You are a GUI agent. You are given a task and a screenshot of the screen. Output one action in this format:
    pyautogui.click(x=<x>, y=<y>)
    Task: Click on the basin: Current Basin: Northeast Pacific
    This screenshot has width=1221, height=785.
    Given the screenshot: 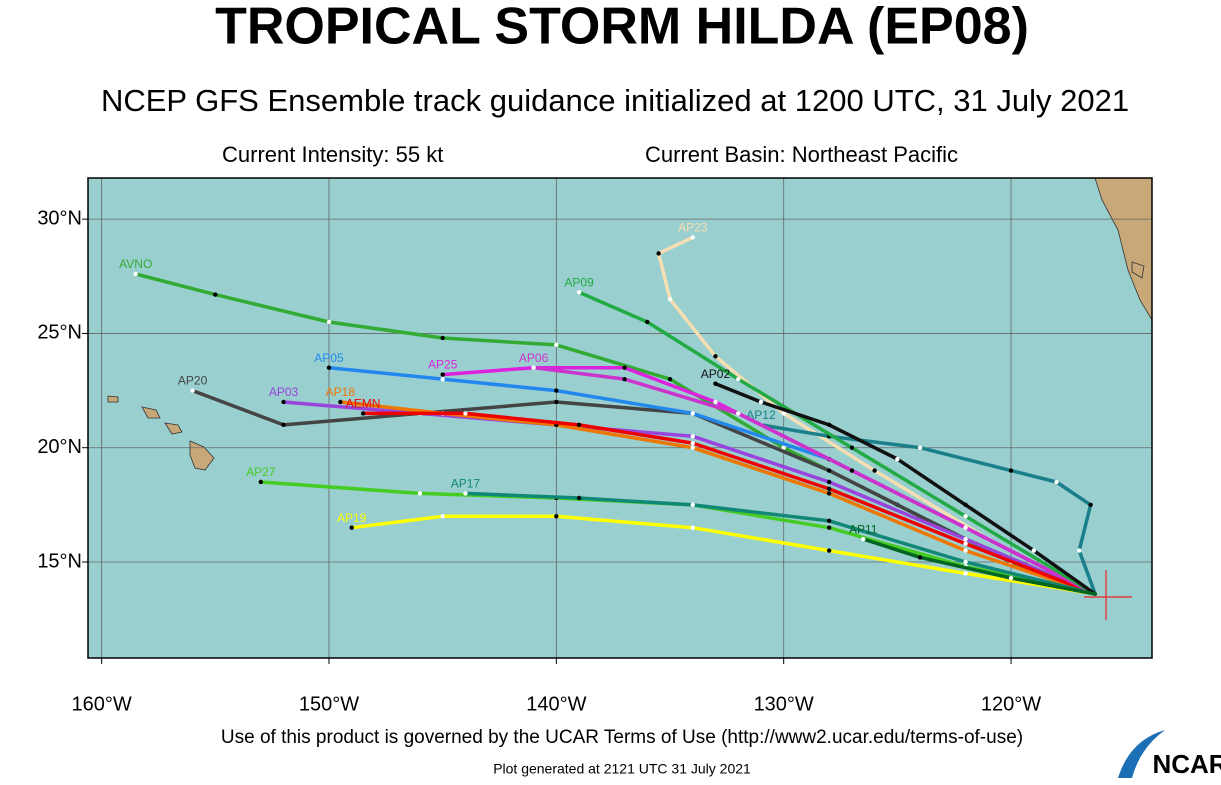 What is the action you would take?
    pyautogui.click(x=801, y=154)
    